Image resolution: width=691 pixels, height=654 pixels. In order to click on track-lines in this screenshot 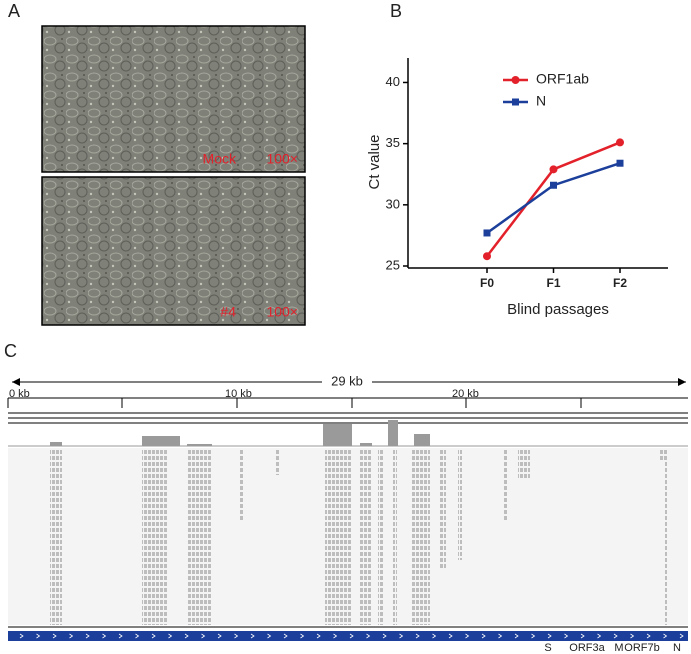, I will do `click(348, 418)`.